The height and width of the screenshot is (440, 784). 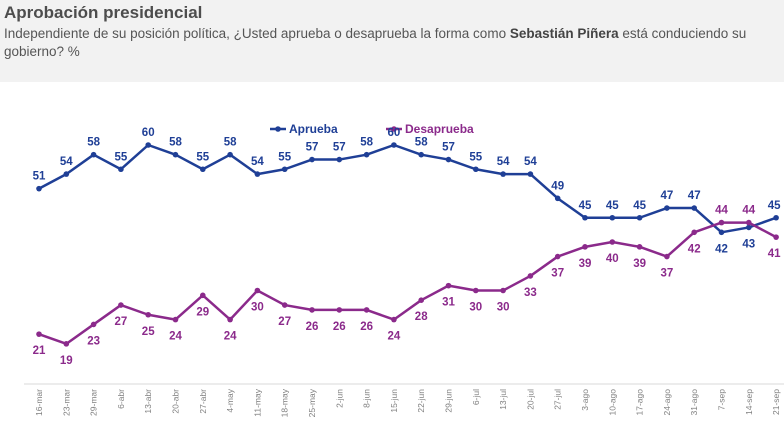 What do you see at coordinates (612, 259) in the screenshot?
I see `data-label: 40` at bounding box center [612, 259].